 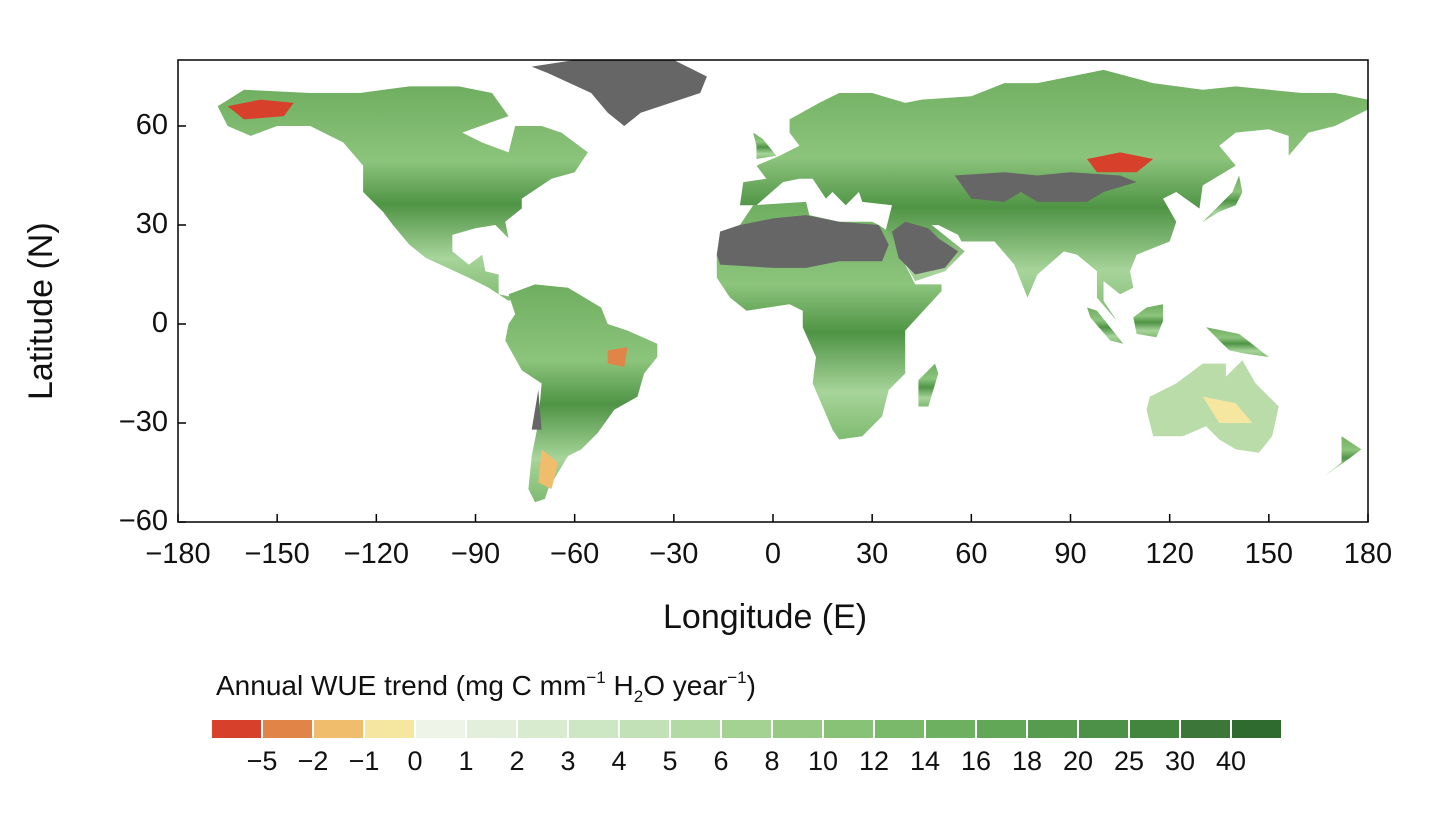 I want to click on atacama-no-data, so click(x=536, y=410).